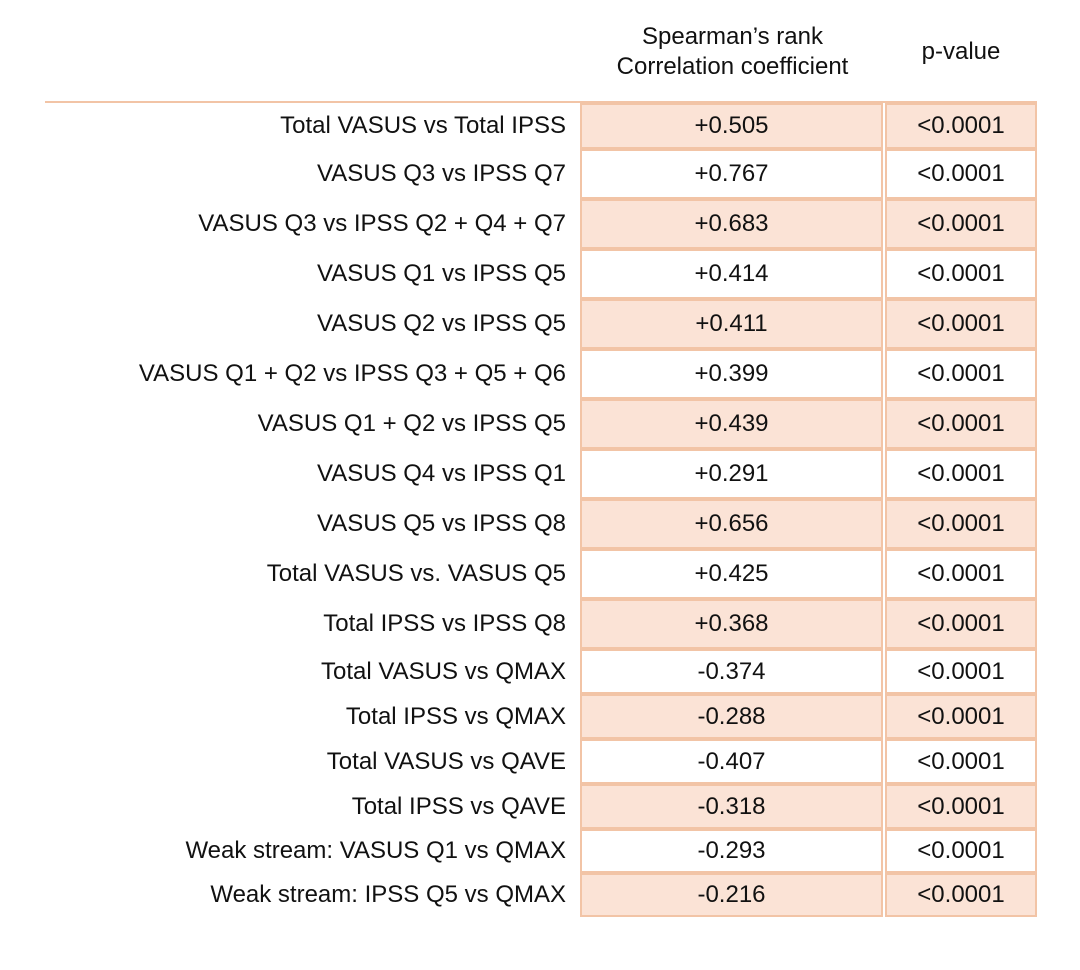  I want to click on coefficient-cell: +0.291, so click(731, 474).